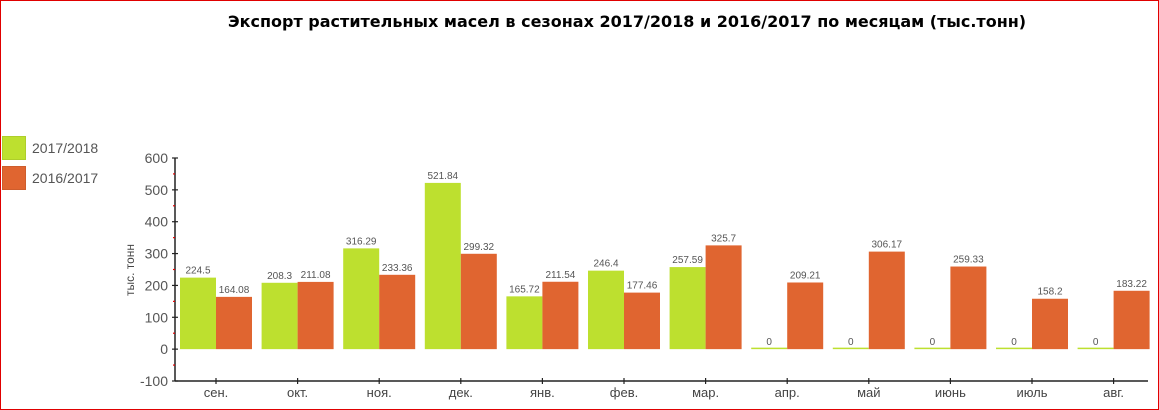 The width and height of the screenshot is (1159, 410). Describe the element at coordinates (1131, 284) in the screenshot. I see `bar-value-label: 183.22` at that location.